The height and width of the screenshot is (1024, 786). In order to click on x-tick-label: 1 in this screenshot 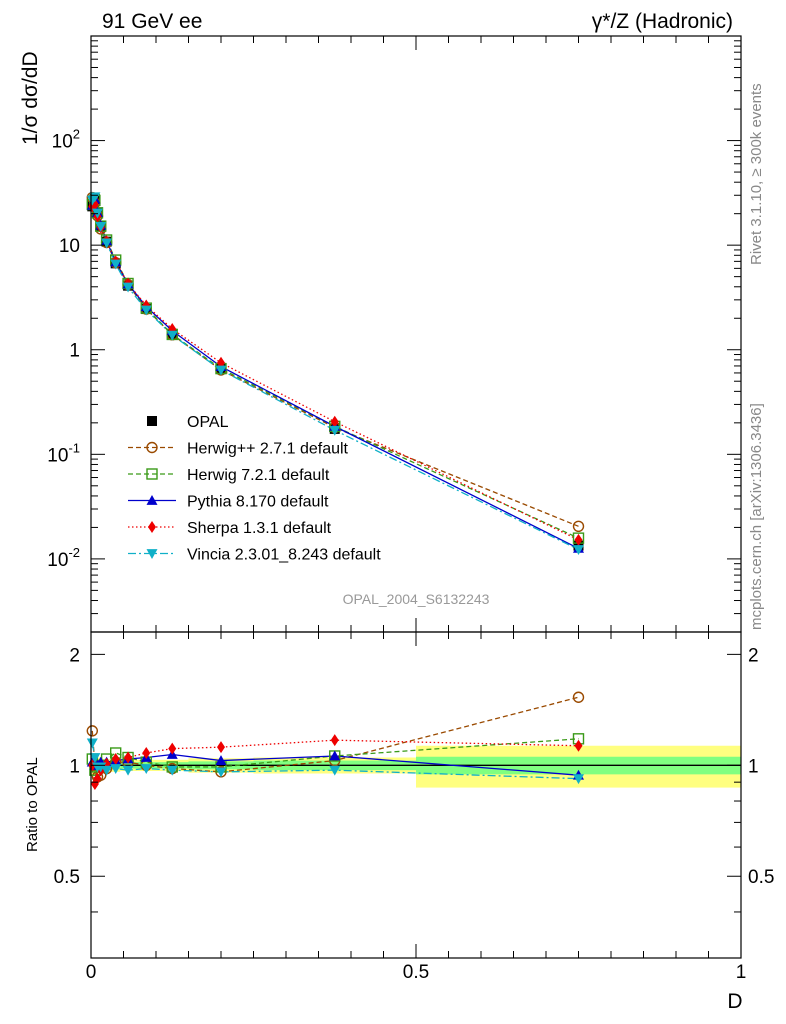, I will do `click(741, 972)`.